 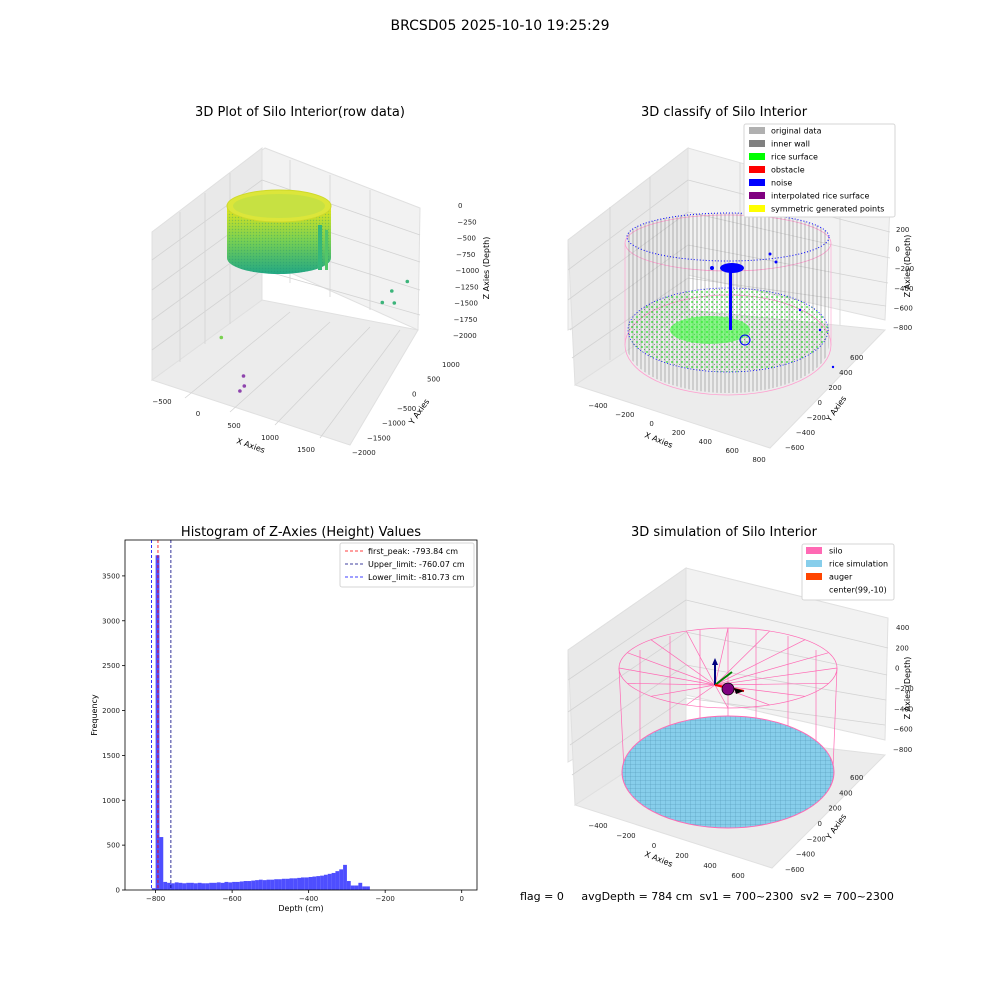 What do you see at coordinates (834, 809) in the screenshot?
I see `sim-y-tick-label: 200` at bounding box center [834, 809].